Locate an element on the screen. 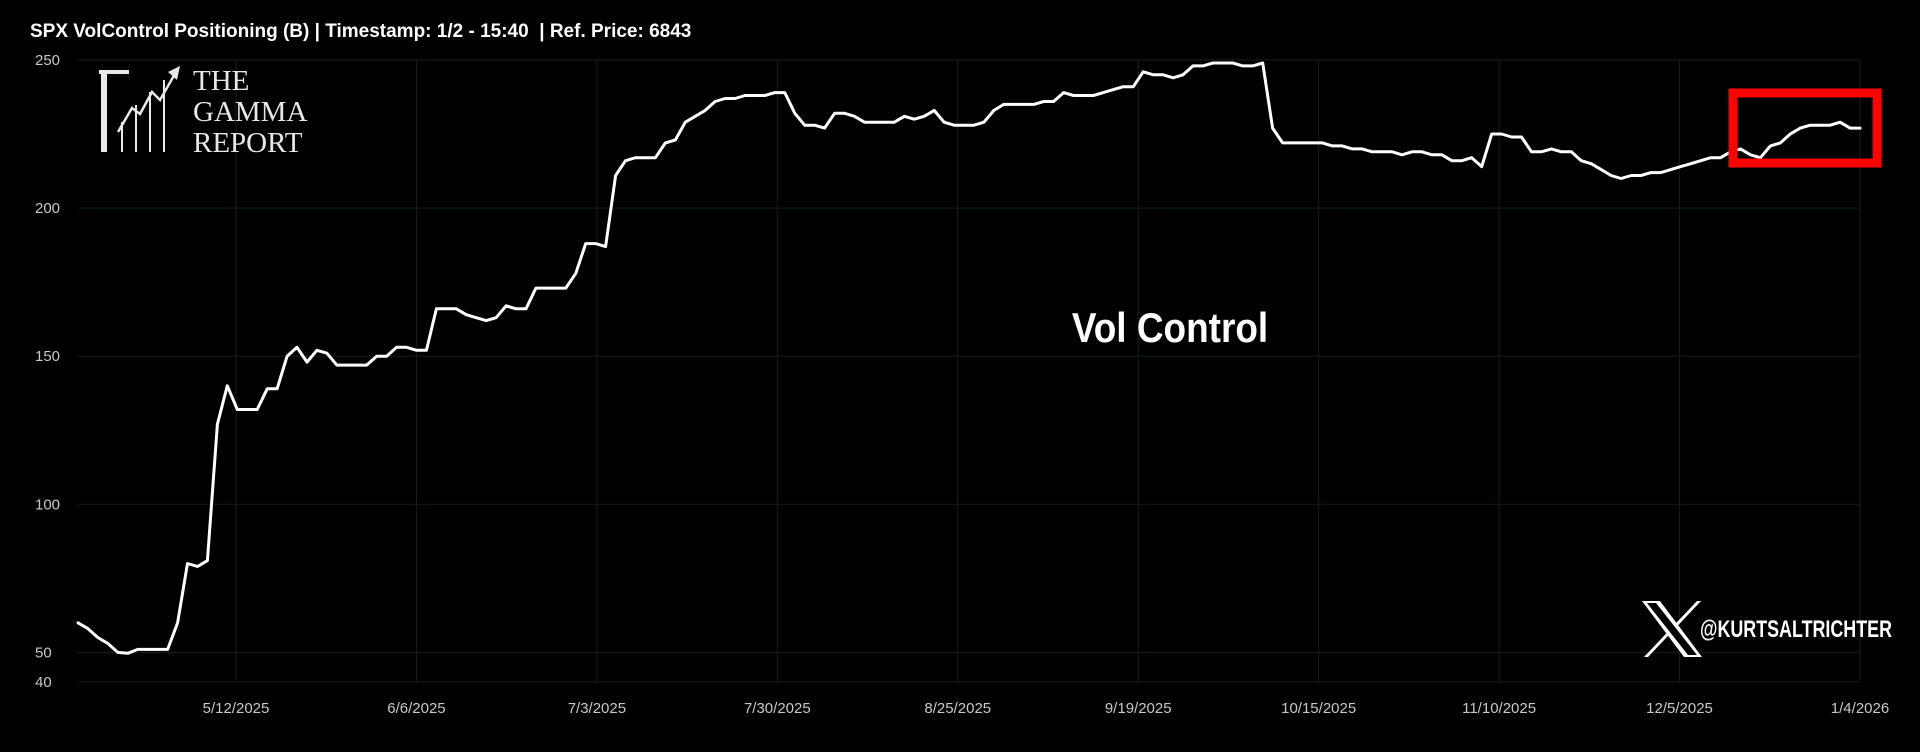 The width and height of the screenshot is (1920, 752). brand-the: THE is located at coordinates (221, 81).